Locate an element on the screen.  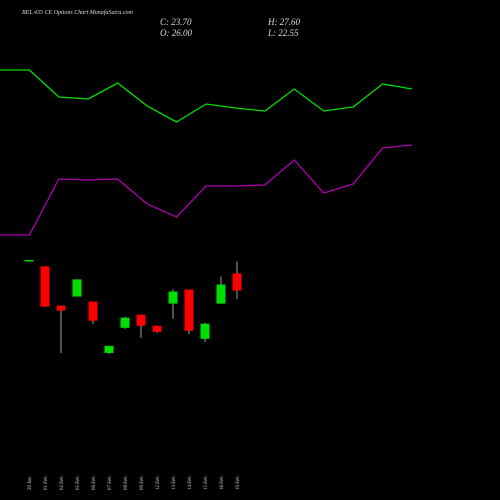
x-tick-label: 19 Feb is located at coordinates (238, 483).